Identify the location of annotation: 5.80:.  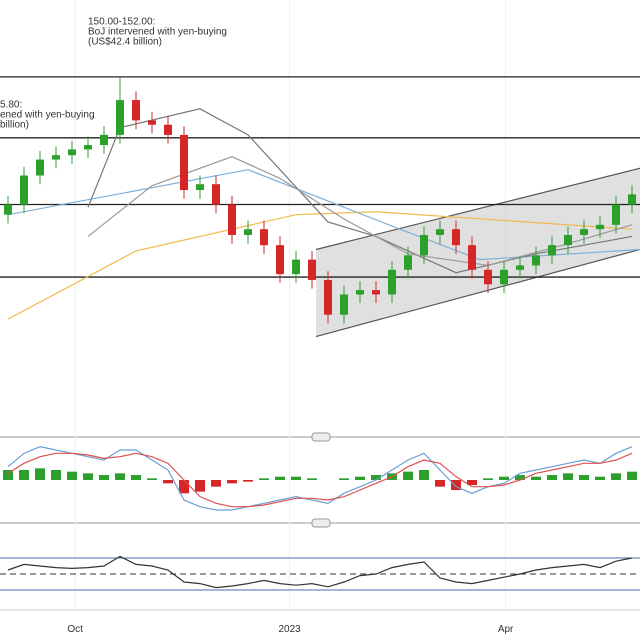
(11, 104).